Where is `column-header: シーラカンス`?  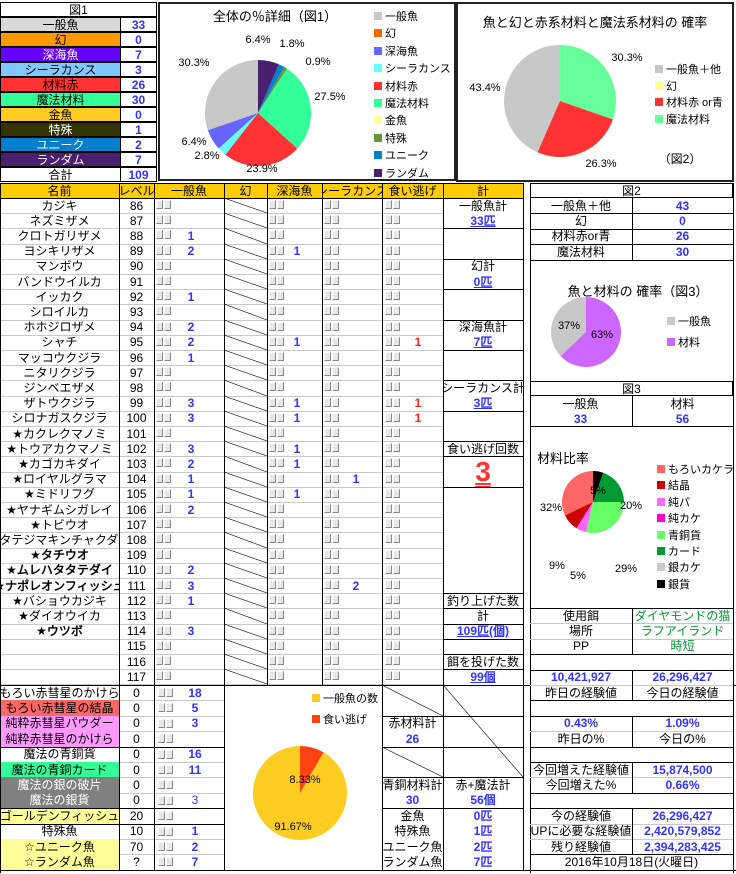 column-header: シーラカンス is located at coordinates (352, 190).